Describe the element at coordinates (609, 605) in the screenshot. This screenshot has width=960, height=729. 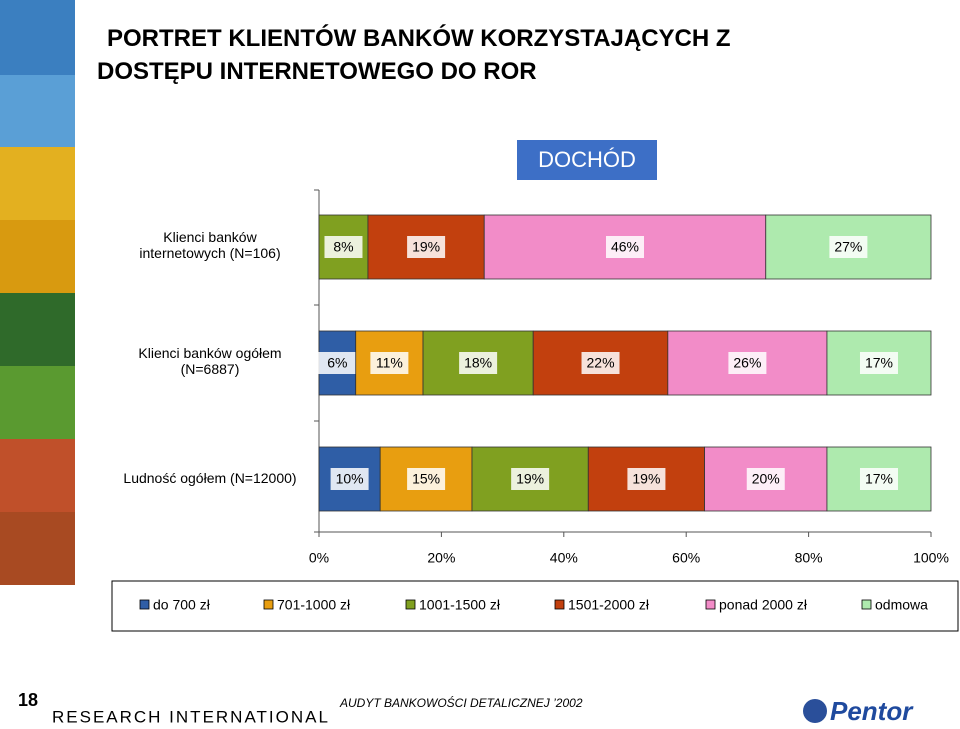
I see `legend-label: 1501-2000 zł` at that location.